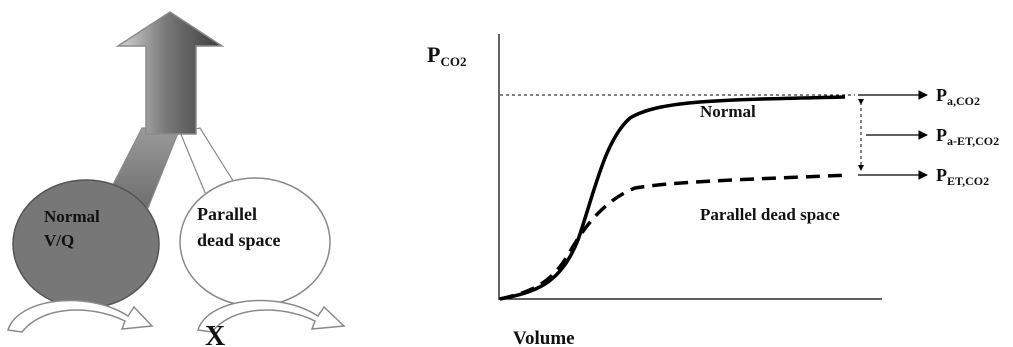 The height and width of the screenshot is (347, 1013). What do you see at coordinates (770, 214) in the screenshot?
I see `dead-space-curve-label: Parallel dead space` at bounding box center [770, 214].